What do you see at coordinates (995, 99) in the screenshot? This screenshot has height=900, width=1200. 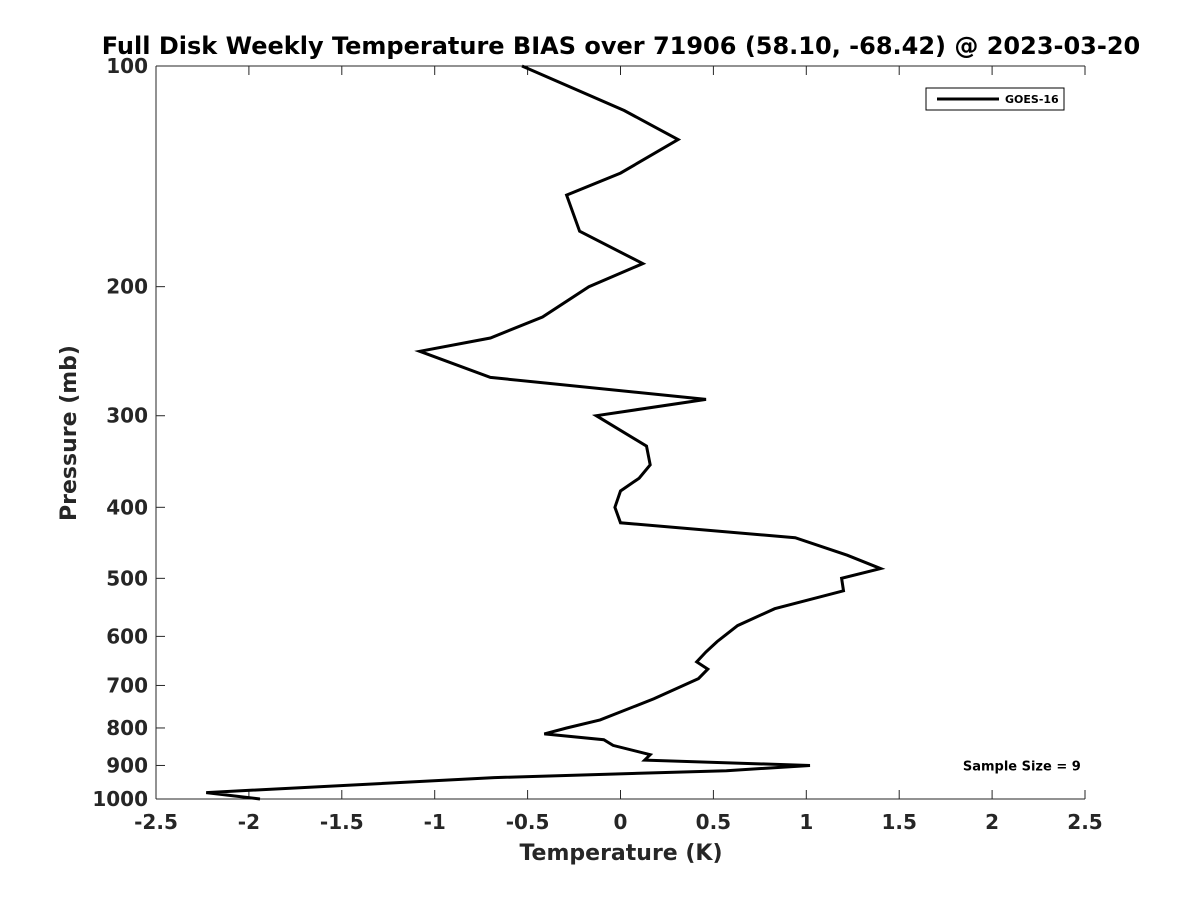 I see `legend: GOES-16` at bounding box center [995, 99].